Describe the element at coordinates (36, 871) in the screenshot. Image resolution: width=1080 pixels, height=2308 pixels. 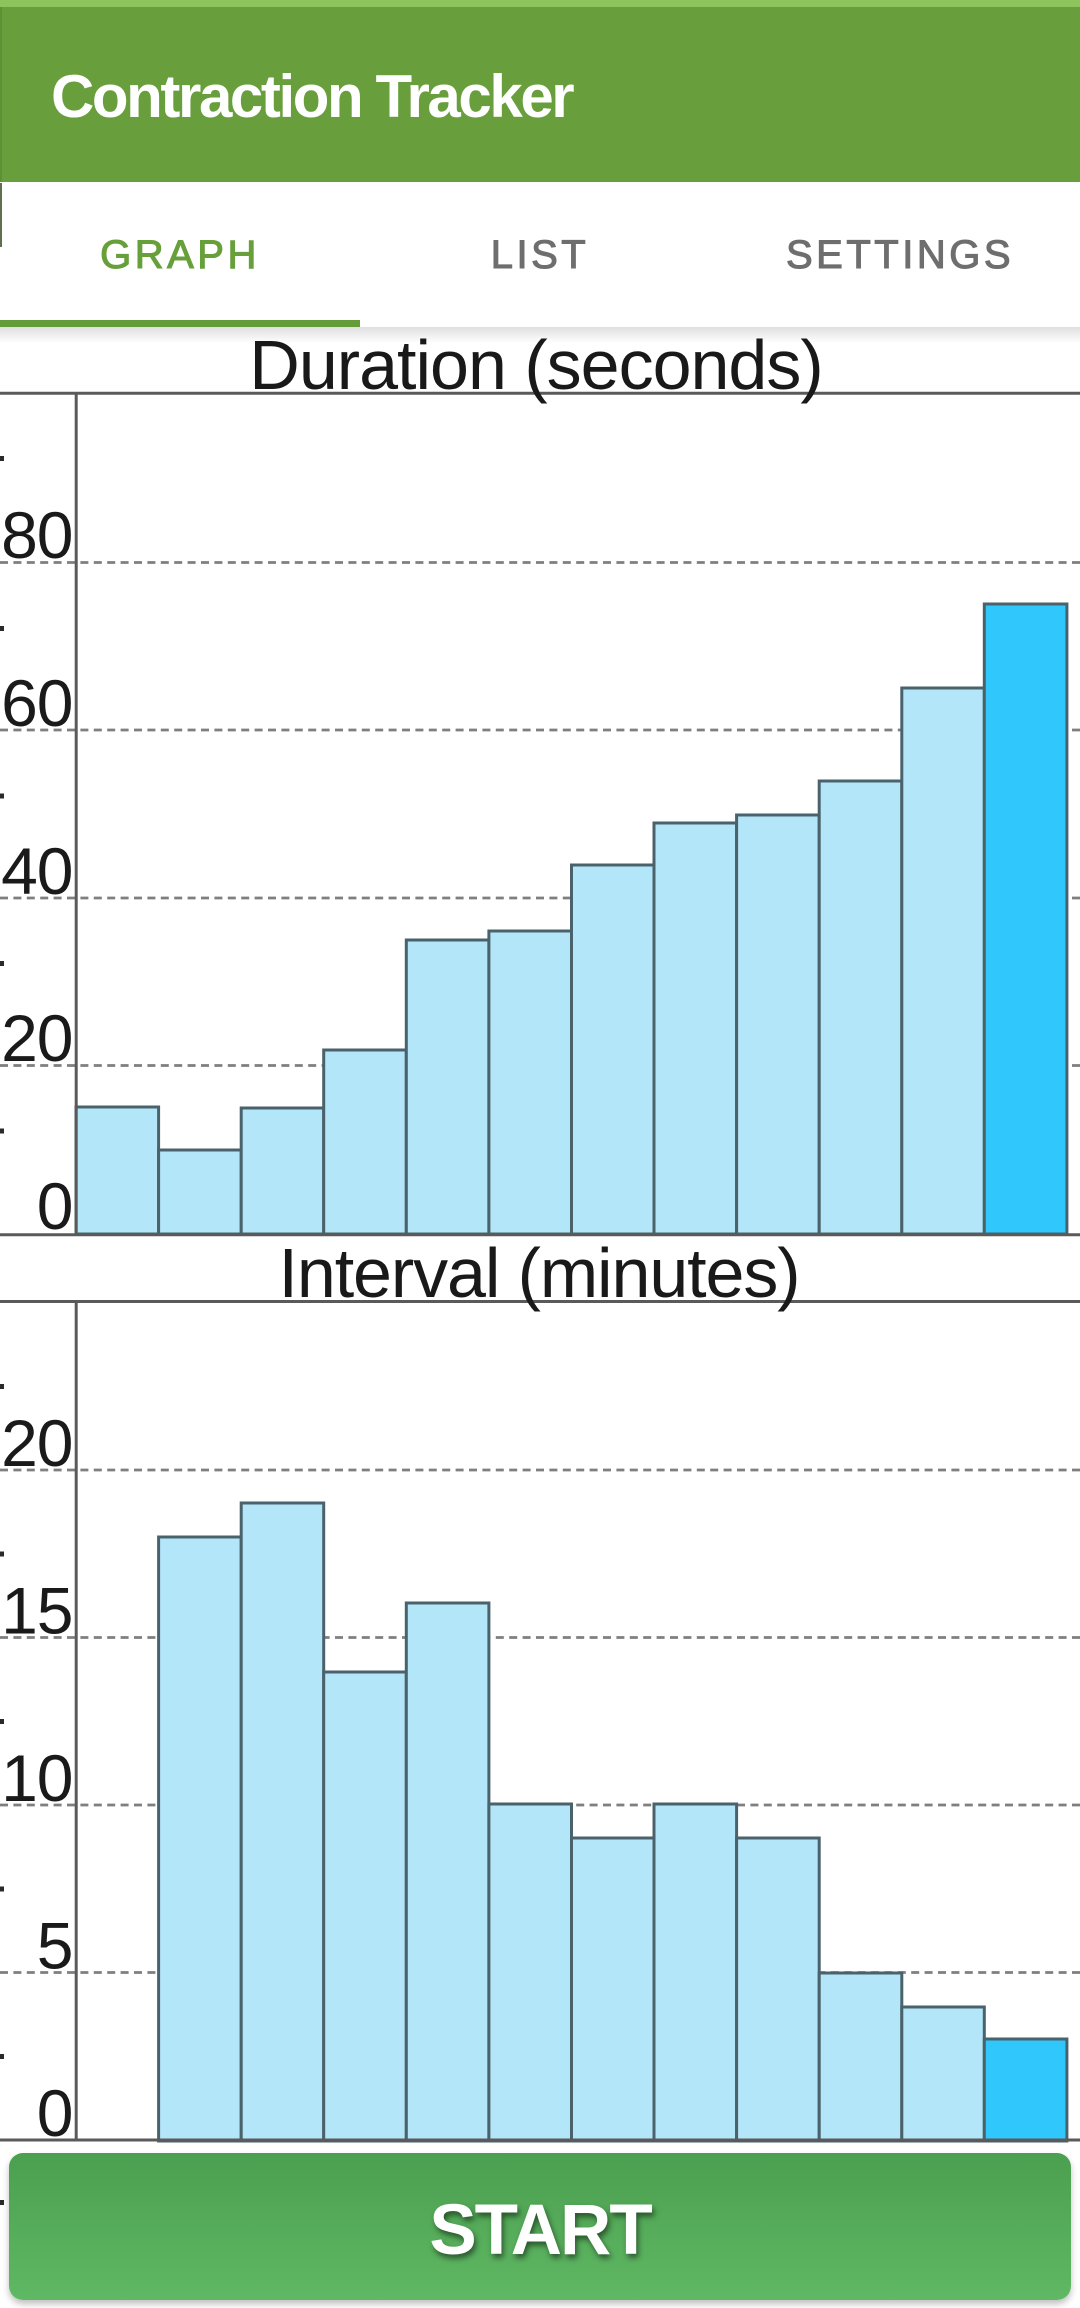
I see `svg-text: 40` at that location.